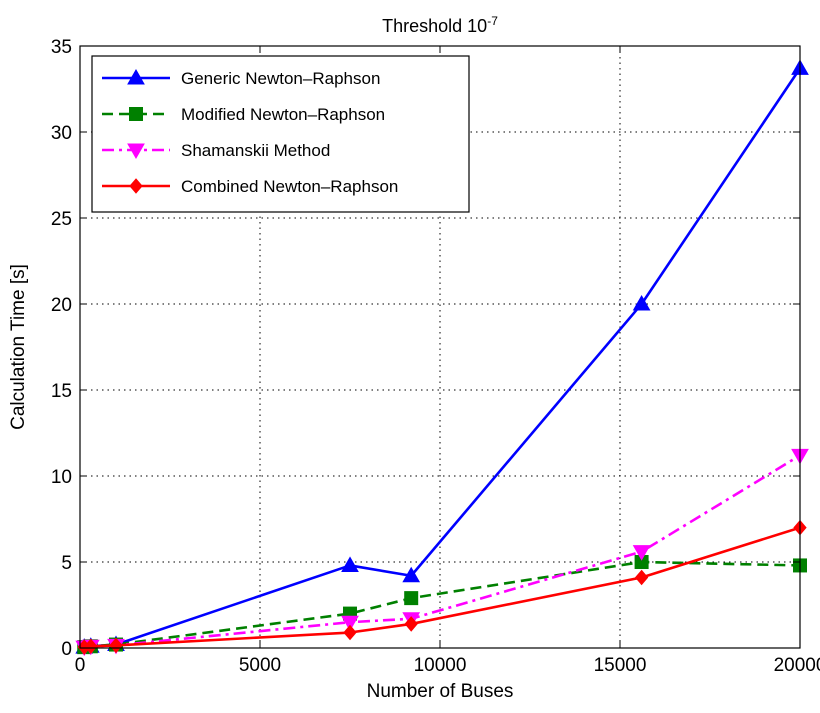  I want to click on y-tick-label: 25, so click(61, 219).